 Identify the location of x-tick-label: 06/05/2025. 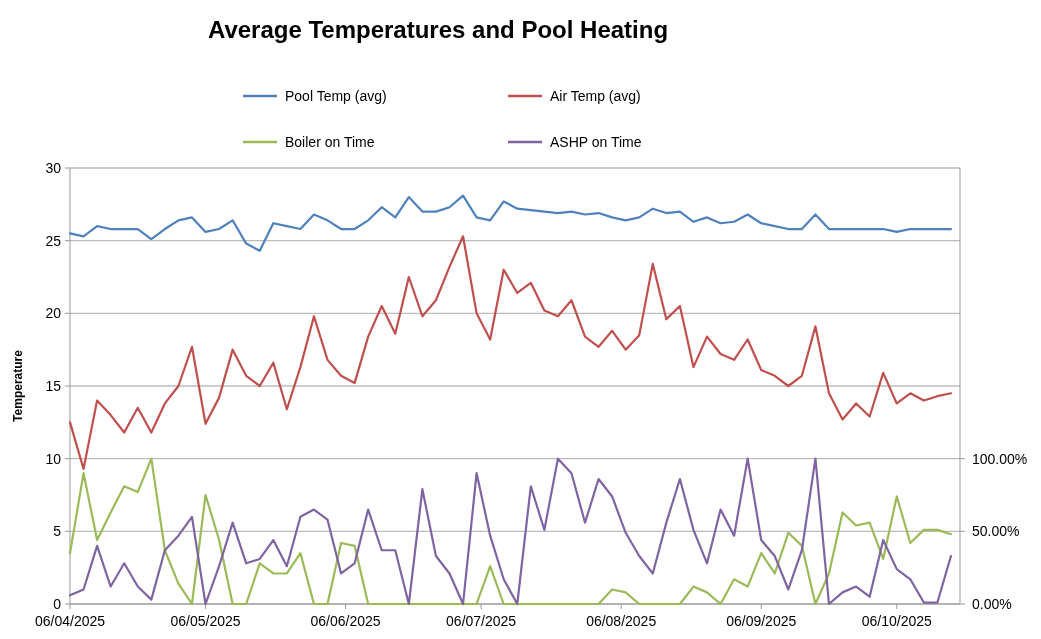
(205, 621).